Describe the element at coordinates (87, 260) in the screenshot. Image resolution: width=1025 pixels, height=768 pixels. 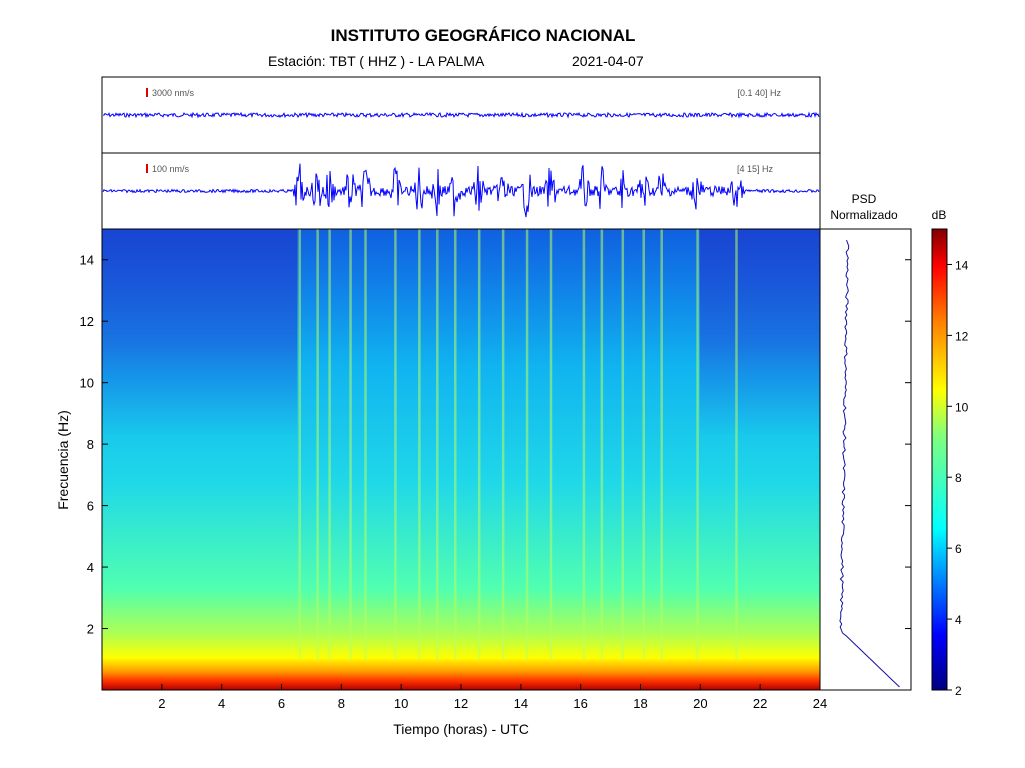
I see `y-tick-label-14: 14` at that location.